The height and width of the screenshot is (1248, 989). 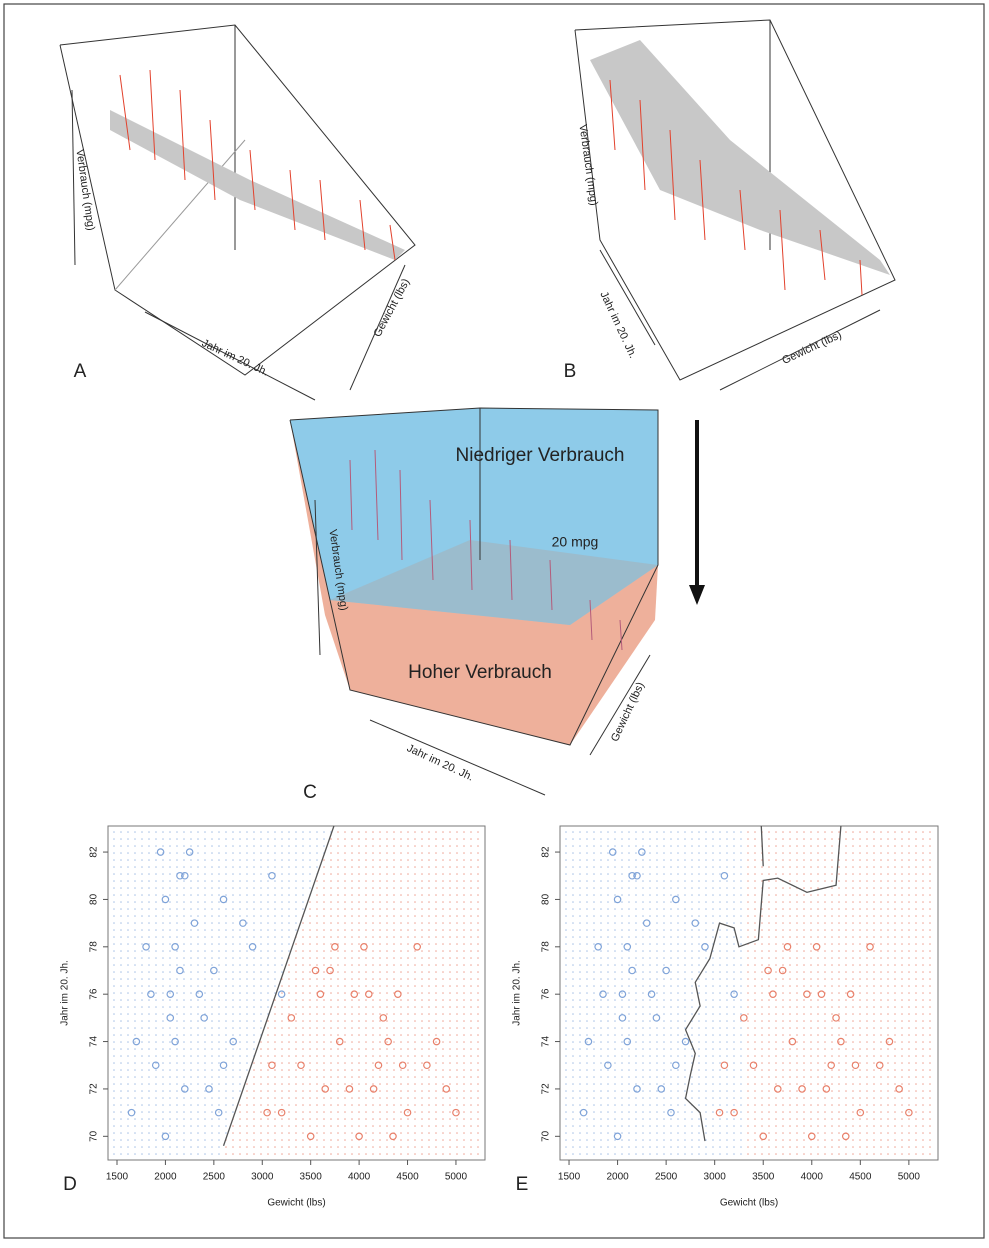 What do you see at coordinates (740, 157) in the screenshot?
I see `surface` at bounding box center [740, 157].